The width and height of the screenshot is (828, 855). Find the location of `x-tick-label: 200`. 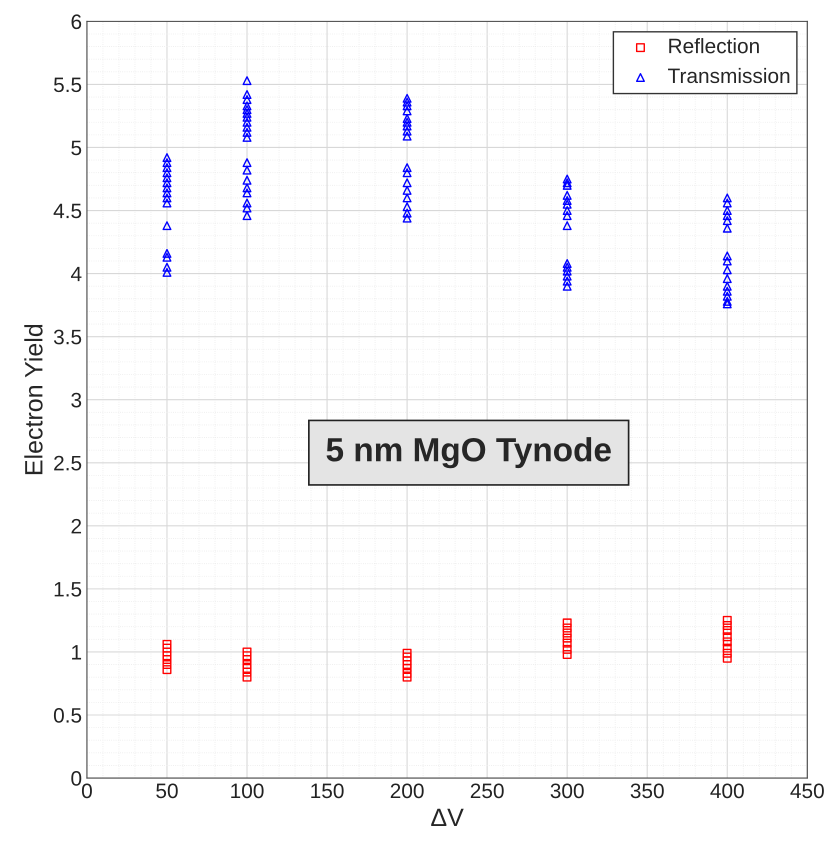

x-tick-label: 200 is located at coordinates (407, 790).